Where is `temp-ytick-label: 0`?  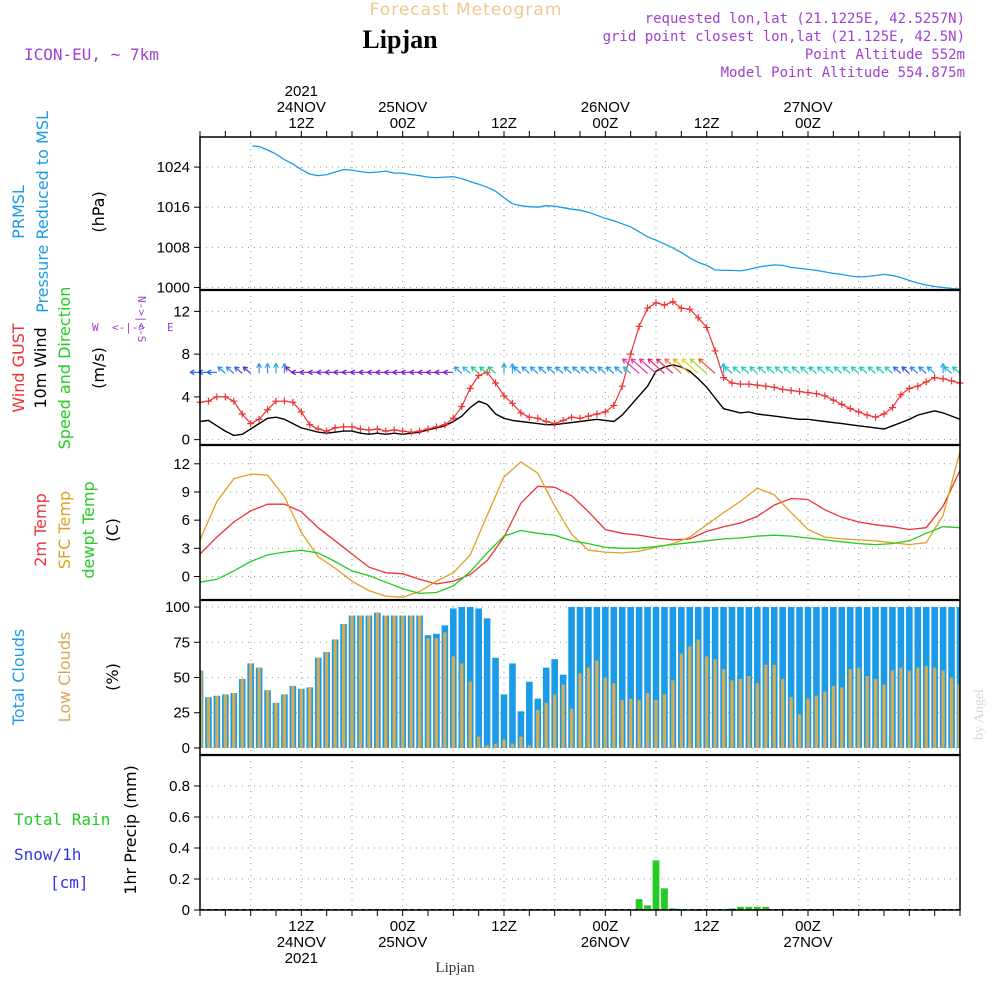 temp-ytick-label: 0 is located at coordinates (186, 577).